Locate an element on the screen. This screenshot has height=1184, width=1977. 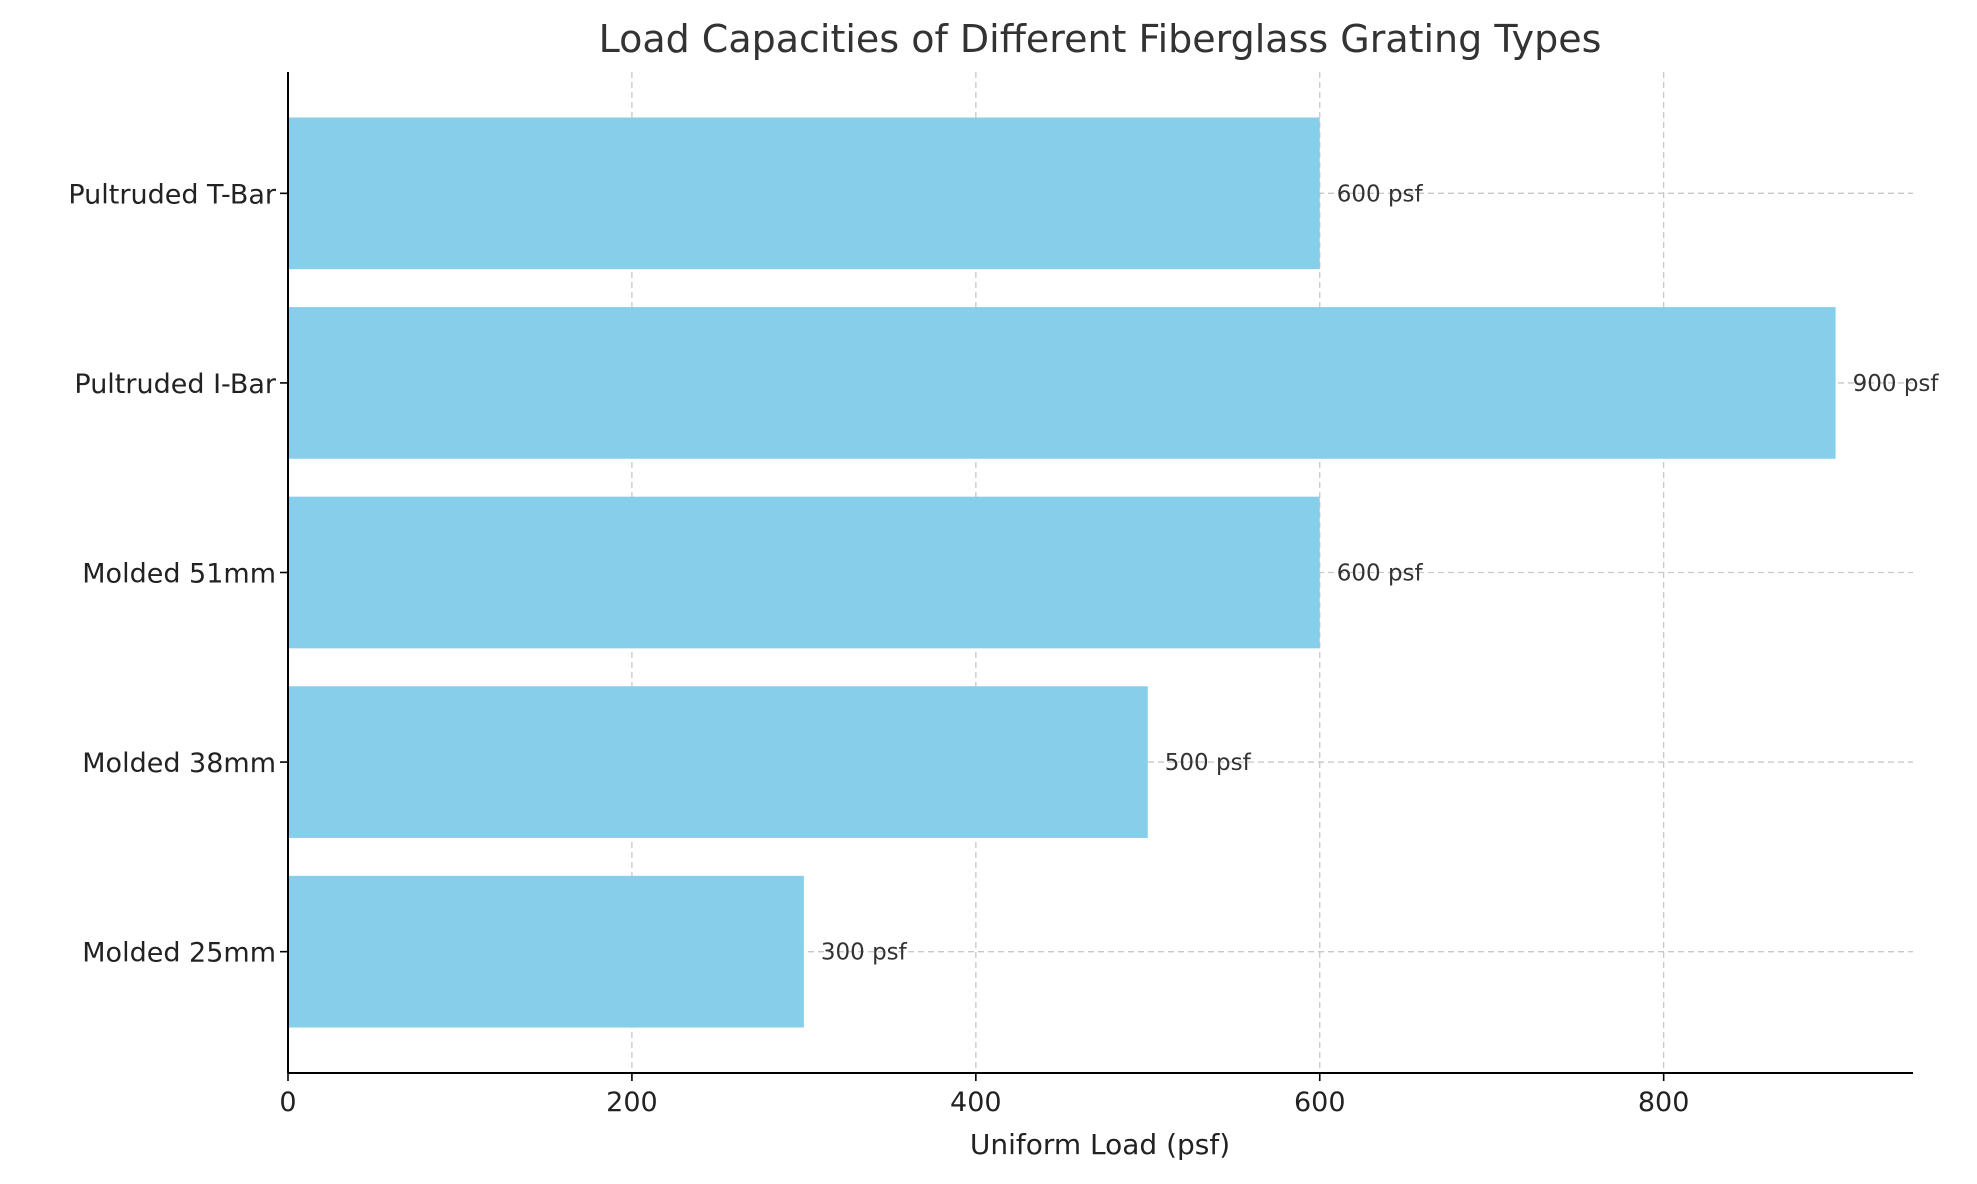
y-tick-label: Molded 51mm is located at coordinates (179, 574).